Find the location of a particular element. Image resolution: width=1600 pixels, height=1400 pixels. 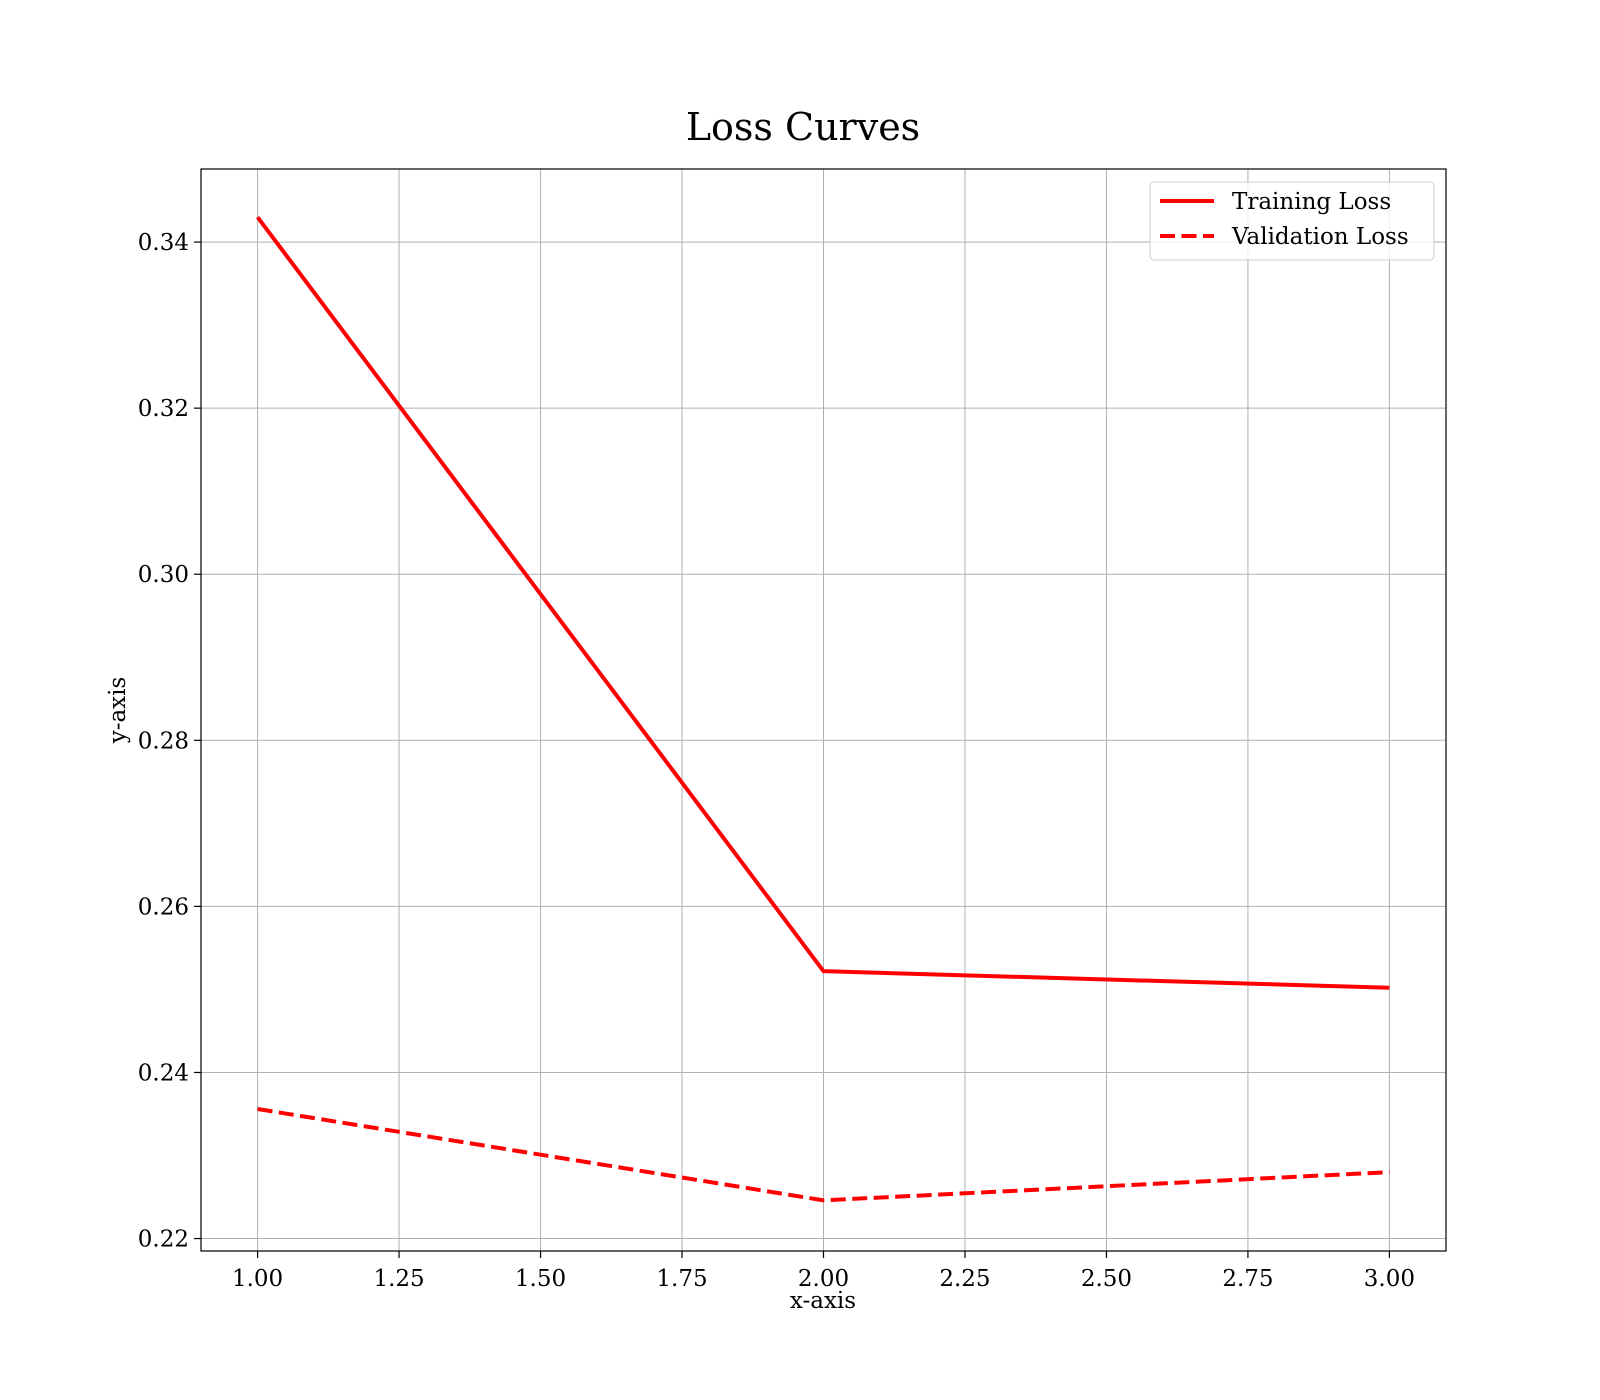

x-tick-label: 2.75 is located at coordinates (1247, 1279).